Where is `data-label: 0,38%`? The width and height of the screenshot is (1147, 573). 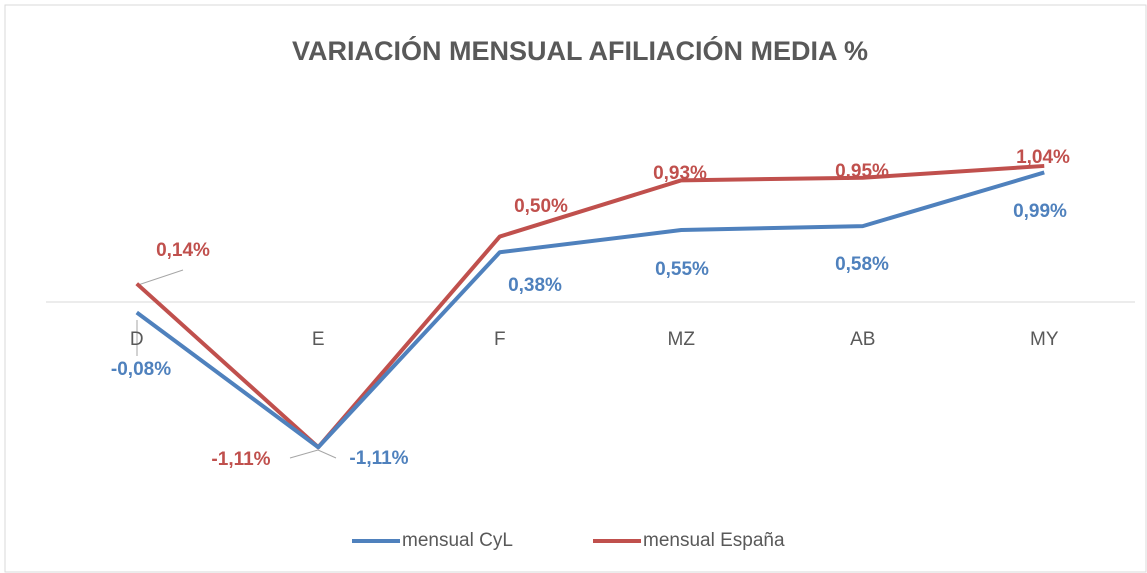
data-label: 0,38% is located at coordinates (535, 285).